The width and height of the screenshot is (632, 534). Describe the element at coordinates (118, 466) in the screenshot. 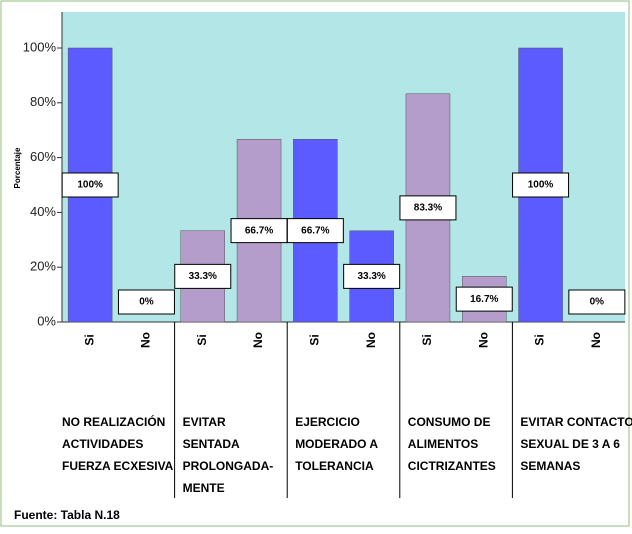

I see `group-label: FUERZA ECXESIVA` at that location.